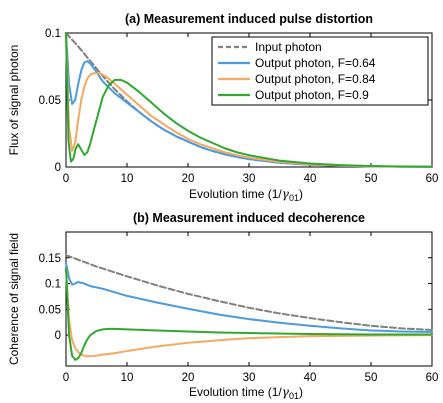  Describe the element at coordinates (315, 63) in the screenshot. I see `legend-label-f064: Output photon, F=0.64` at that location.